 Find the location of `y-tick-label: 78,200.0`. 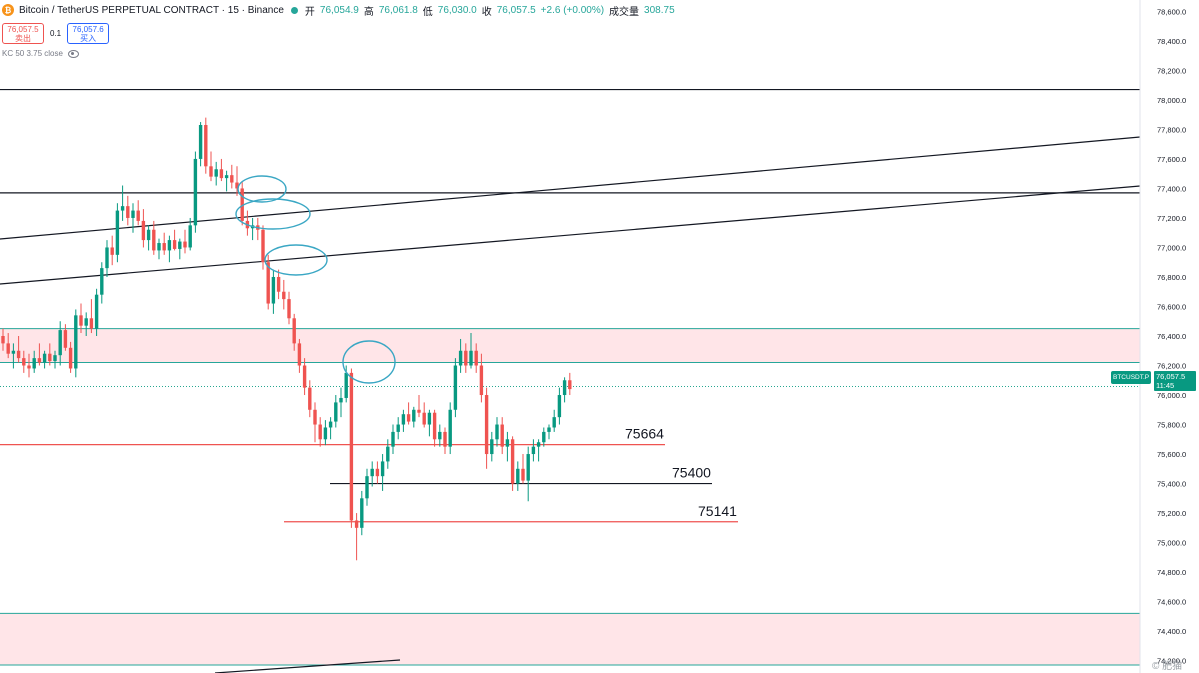

y-tick-label: 78,200.0 is located at coordinates (1171, 70).